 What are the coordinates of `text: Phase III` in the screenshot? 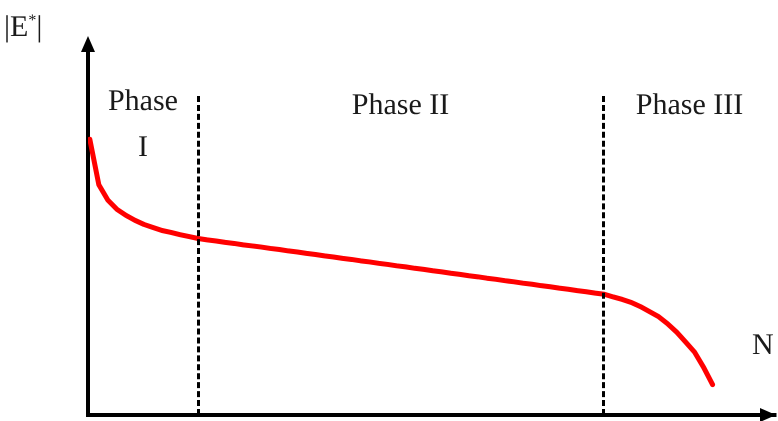 It's located at (690, 104).